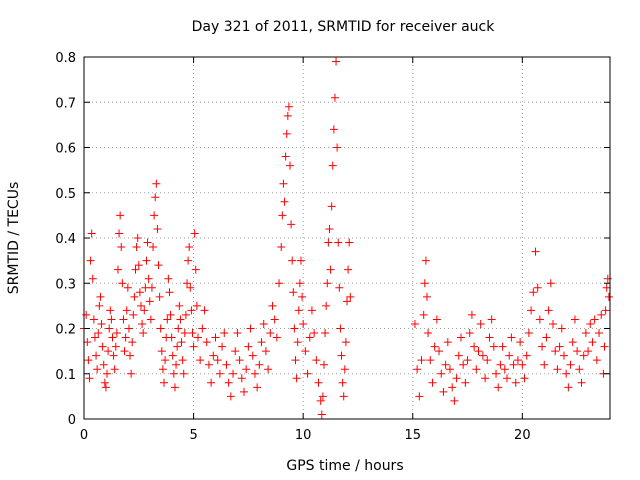 This screenshot has height=480, width=640. What do you see at coordinates (344, 466) in the screenshot?
I see `x-axis-title: GPS time / hours` at bounding box center [344, 466].